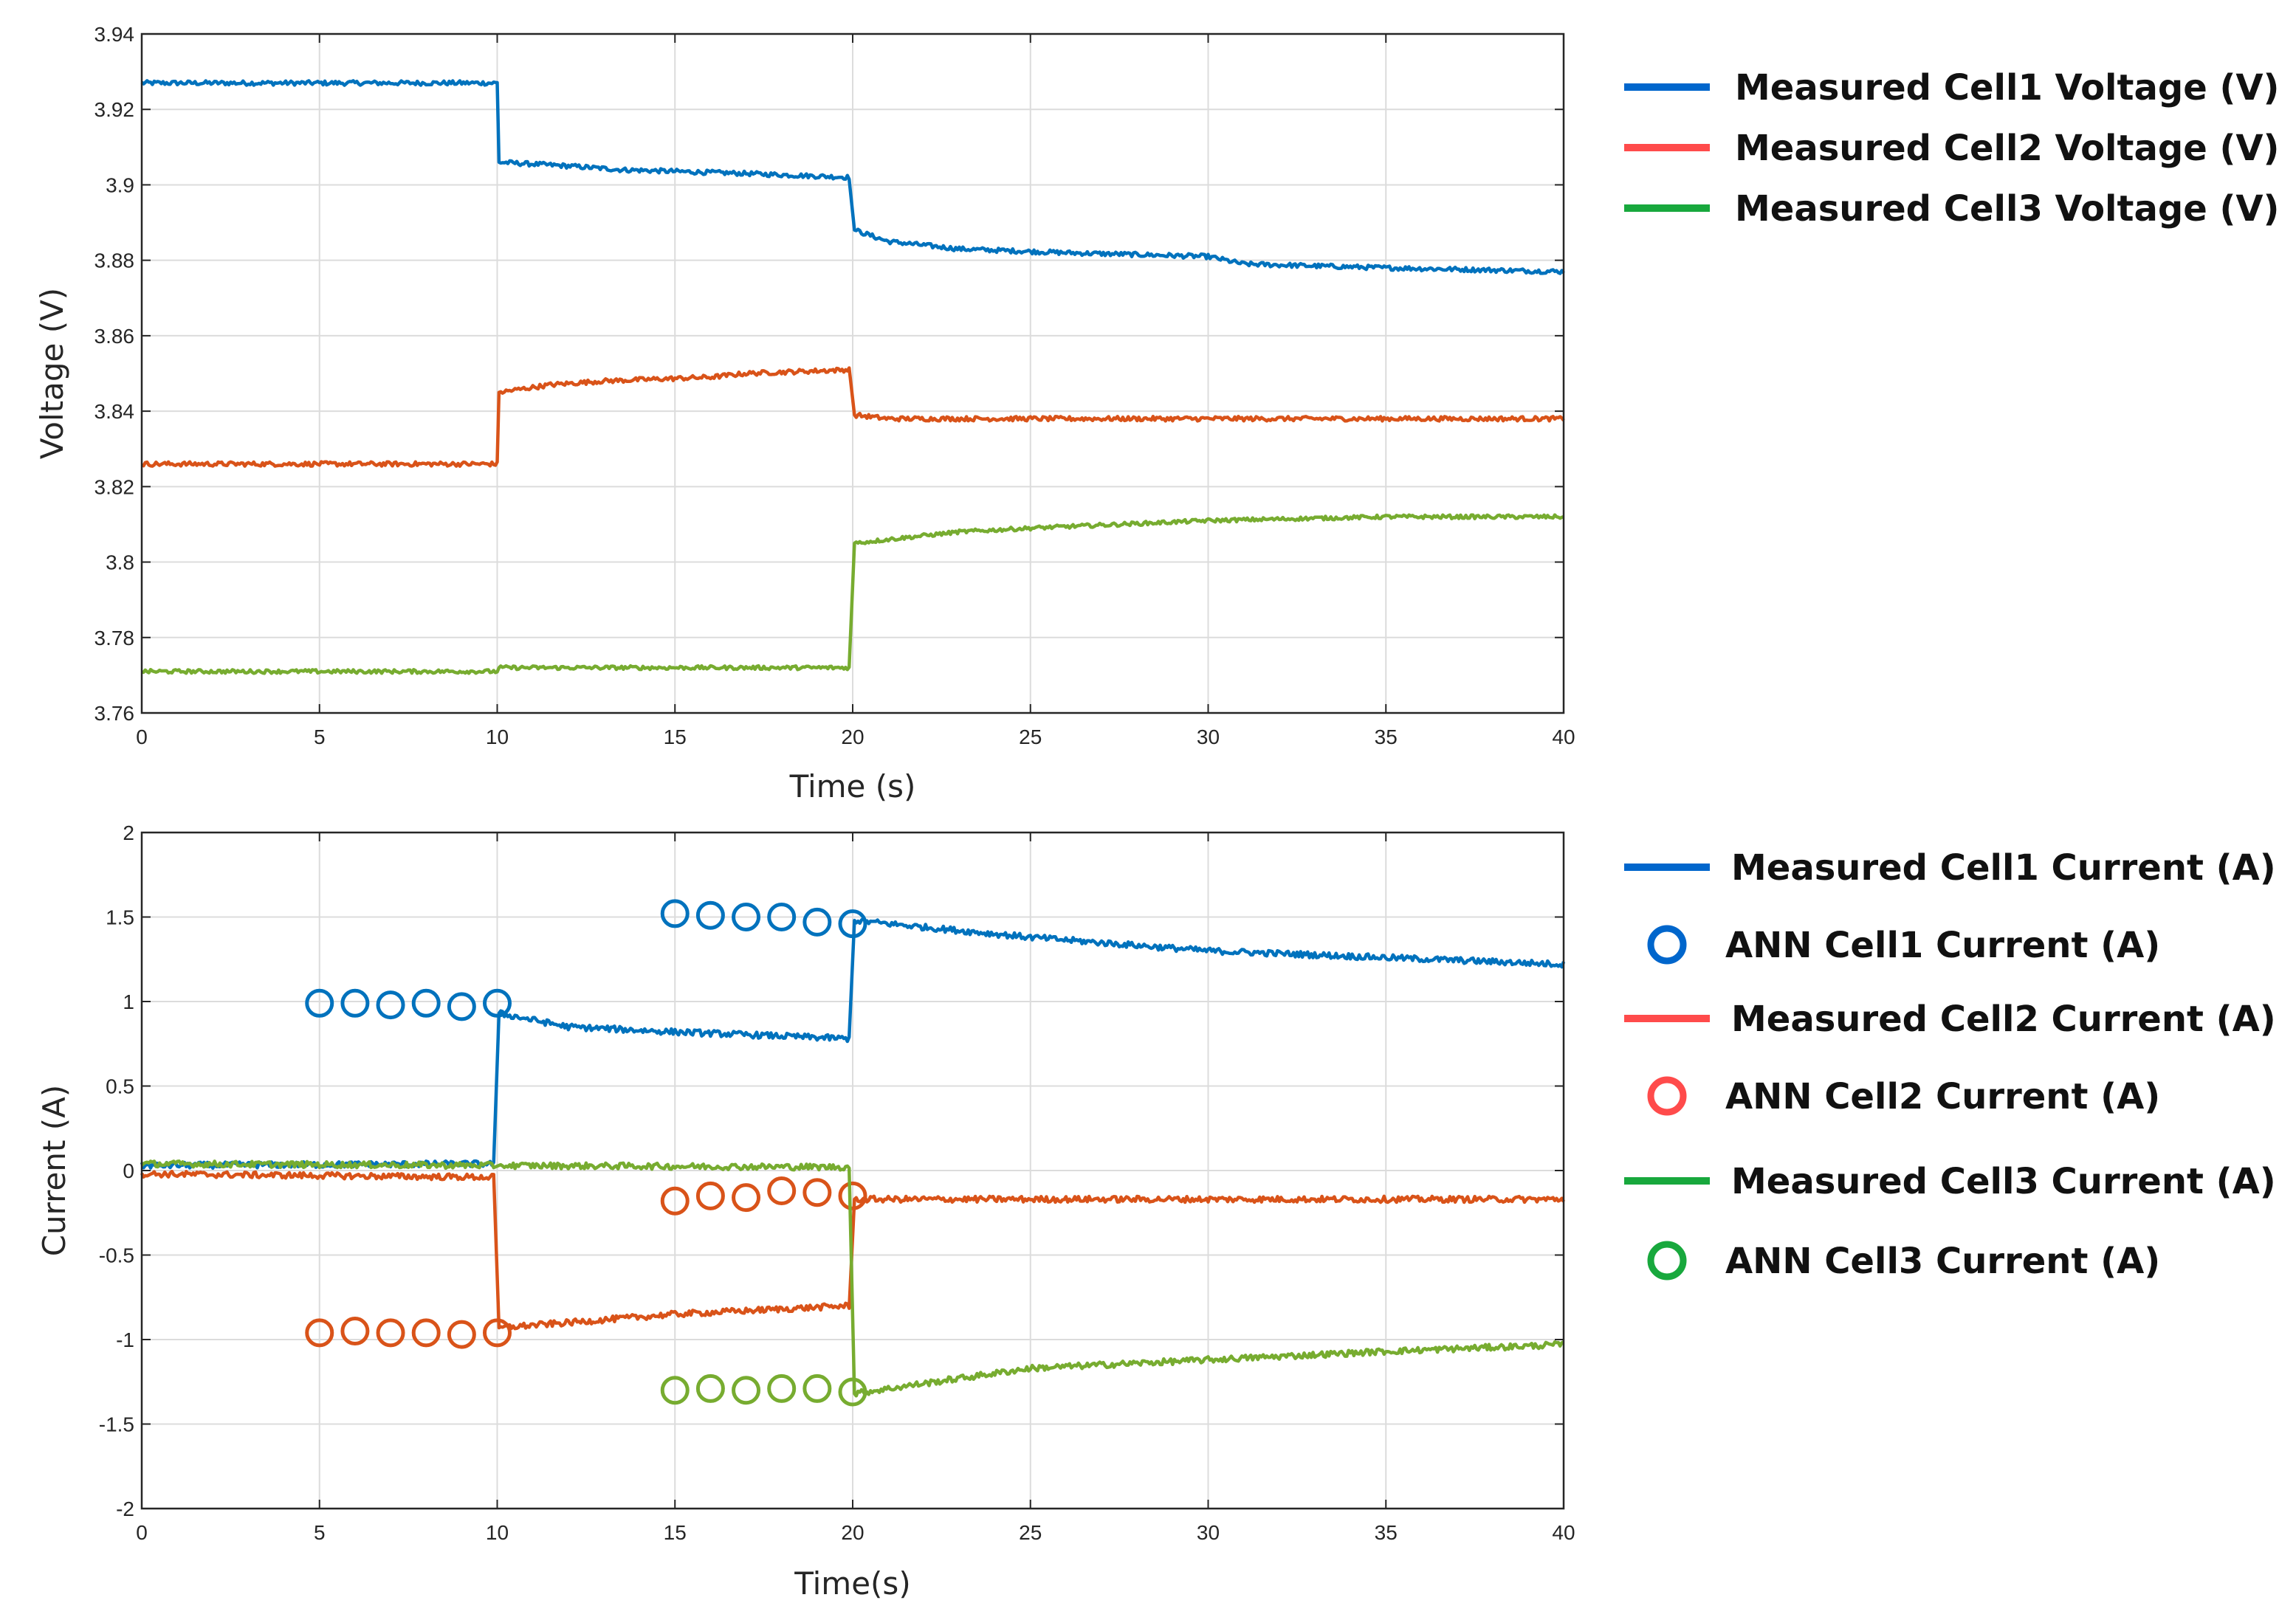 The image size is (2296, 1620). What do you see at coordinates (128, 1002) in the screenshot?
I see `y-tick-label: 1` at bounding box center [128, 1002].